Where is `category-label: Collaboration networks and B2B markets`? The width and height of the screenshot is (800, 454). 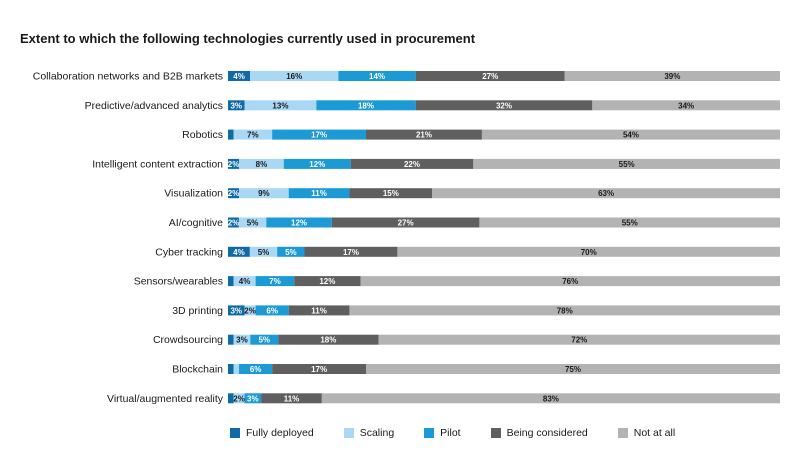 category-label: Collaboration networks and B2B markets is located at coordinates (128, 77).